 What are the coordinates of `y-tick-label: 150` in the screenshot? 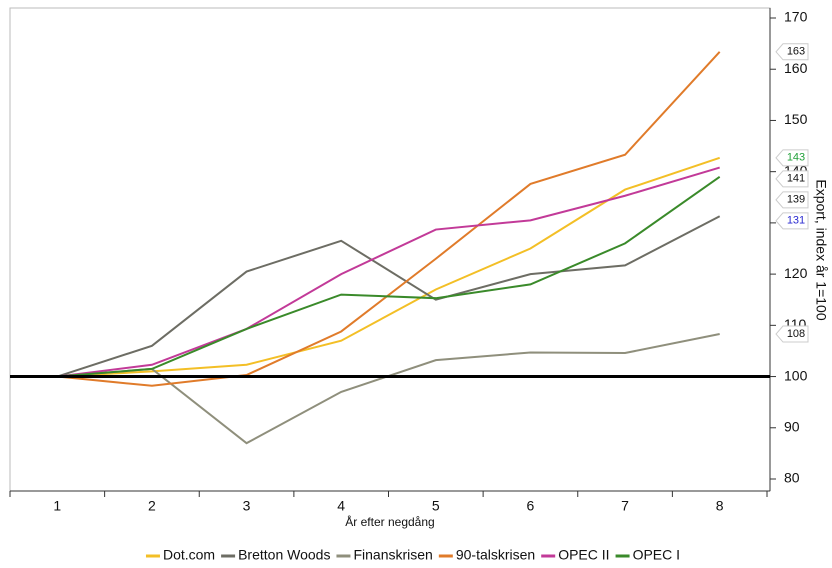 It's located at (796, 119).